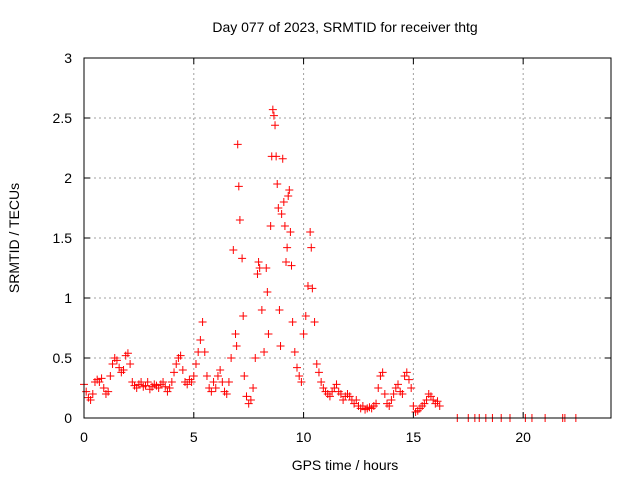 This screenshot has width=640, height=480. I want to click on y-tick-label: 1, so click(68, 298).